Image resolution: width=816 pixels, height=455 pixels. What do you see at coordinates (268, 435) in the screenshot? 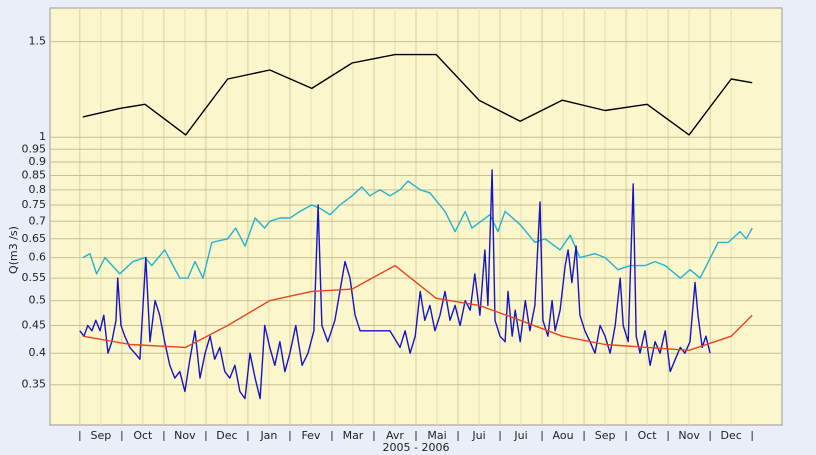
I see `x-tick-label: Jan` at bounding box center [268, 435].